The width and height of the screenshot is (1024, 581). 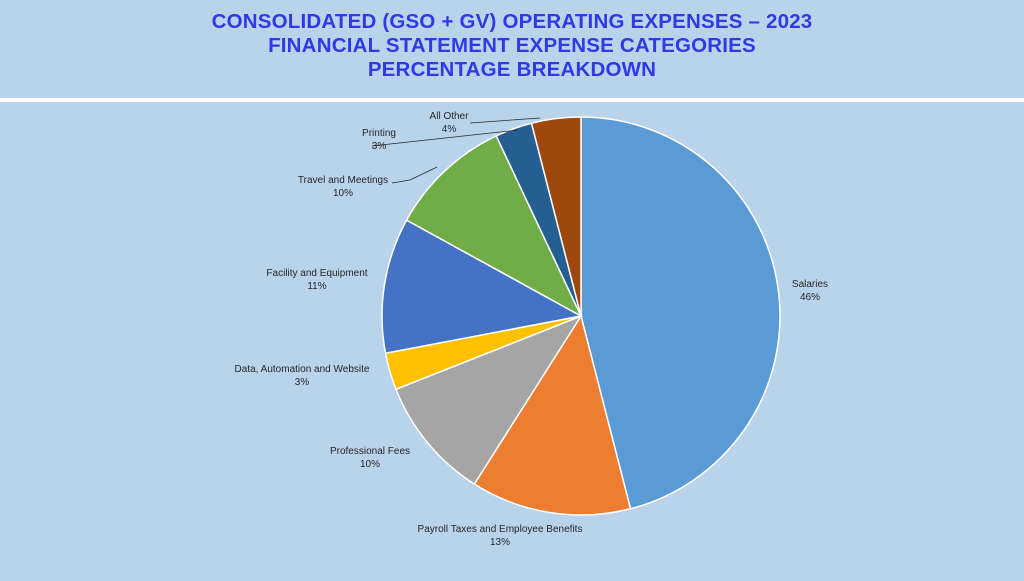 What do you see at coordinates (450, 116) in the screenshot?
I see `slice-label-all-other: All Other` at bounding box center [450, 116].